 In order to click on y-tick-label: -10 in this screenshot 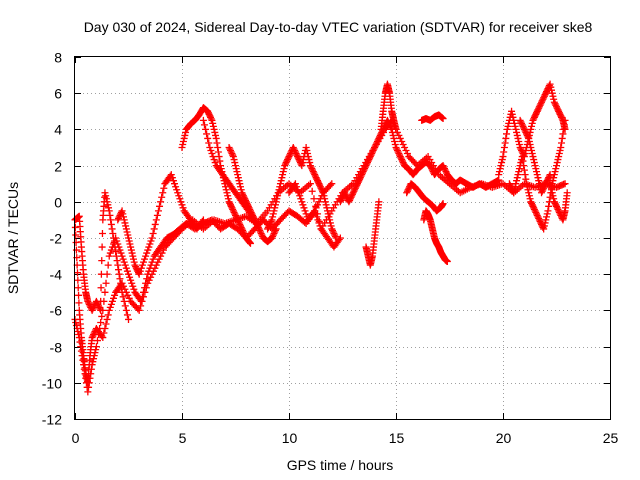, I will do `click(52, 384)`.